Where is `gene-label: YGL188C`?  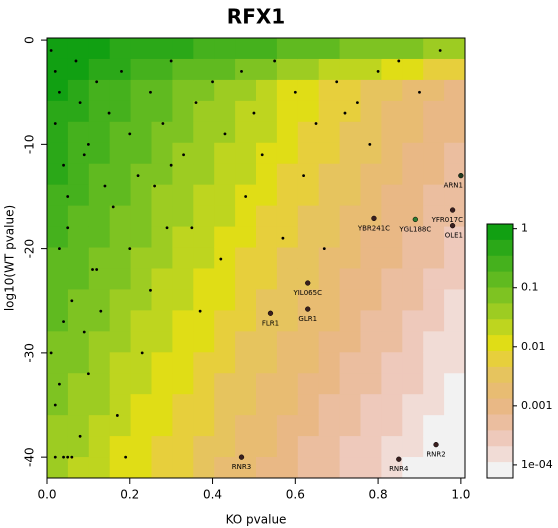
gene-label: YGL188C is located at coordinates (414, 229).